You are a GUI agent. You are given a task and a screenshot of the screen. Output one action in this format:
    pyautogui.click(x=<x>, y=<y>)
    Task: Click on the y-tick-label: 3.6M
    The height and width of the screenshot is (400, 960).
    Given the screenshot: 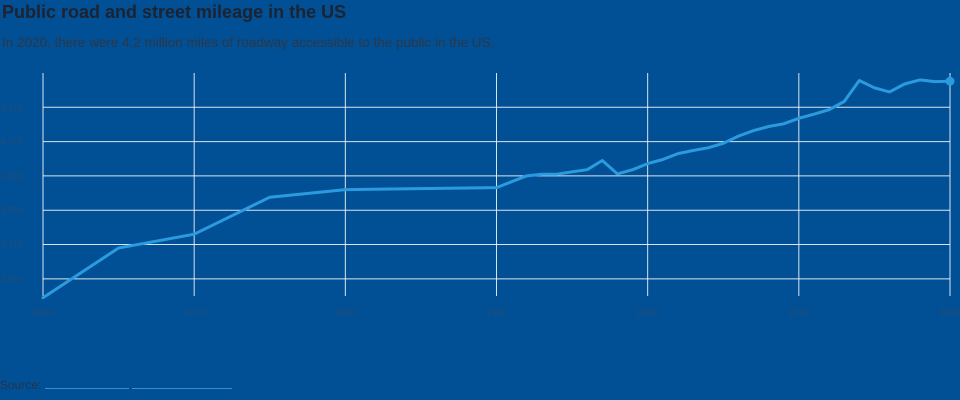 What is the action you would take?
    pyautogui.click(x=11, y=279)
    